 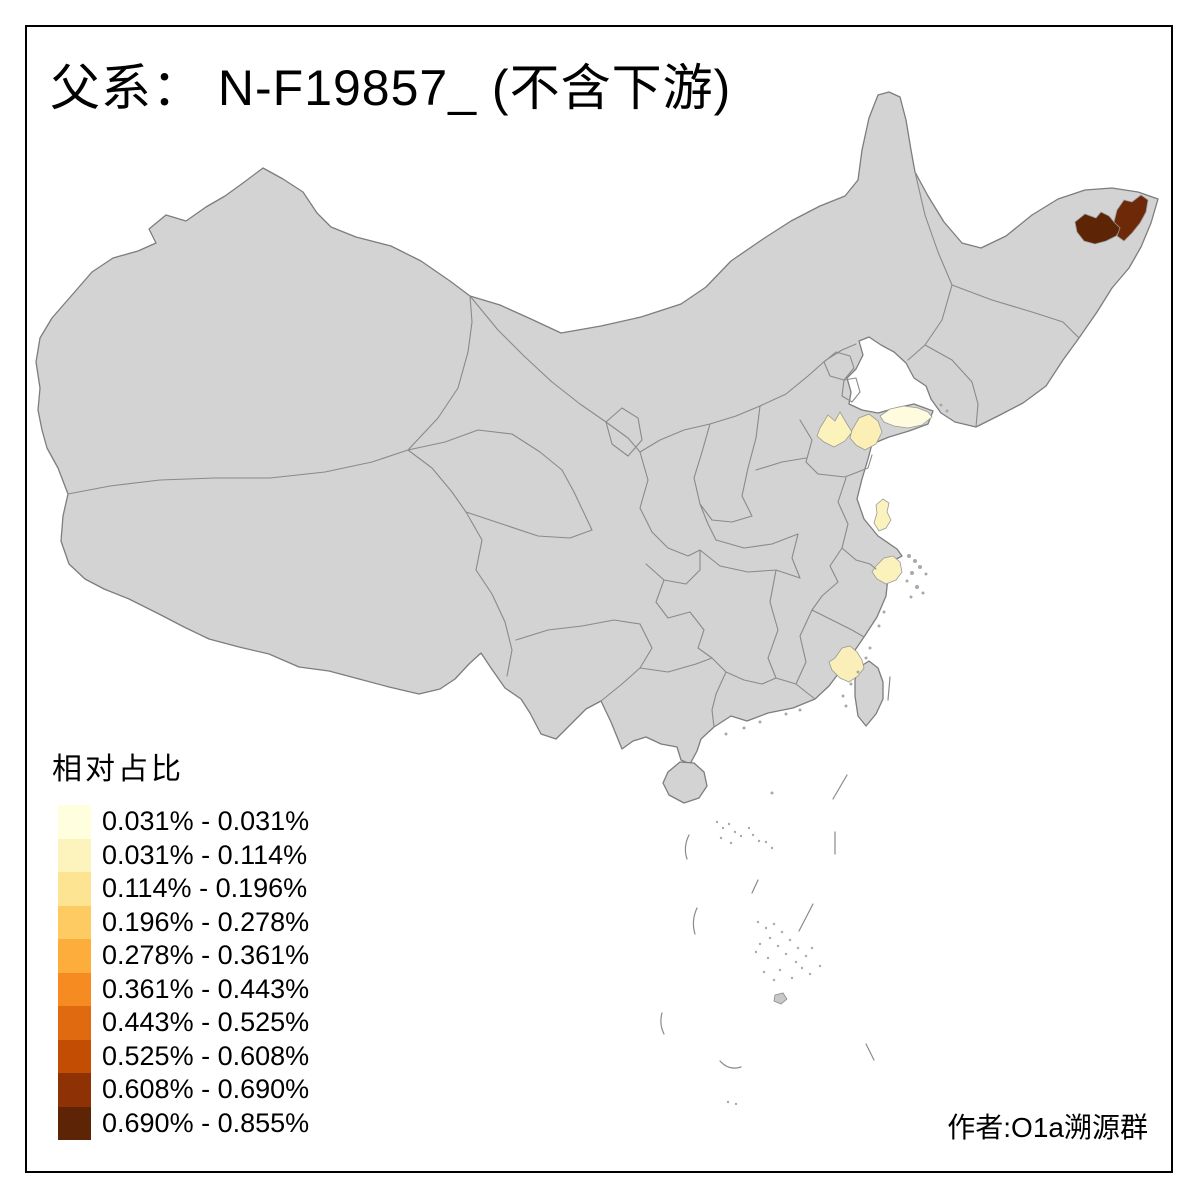 I want to click on legend-row: 0.278% - 0.361%, so click(x=183, y=956).